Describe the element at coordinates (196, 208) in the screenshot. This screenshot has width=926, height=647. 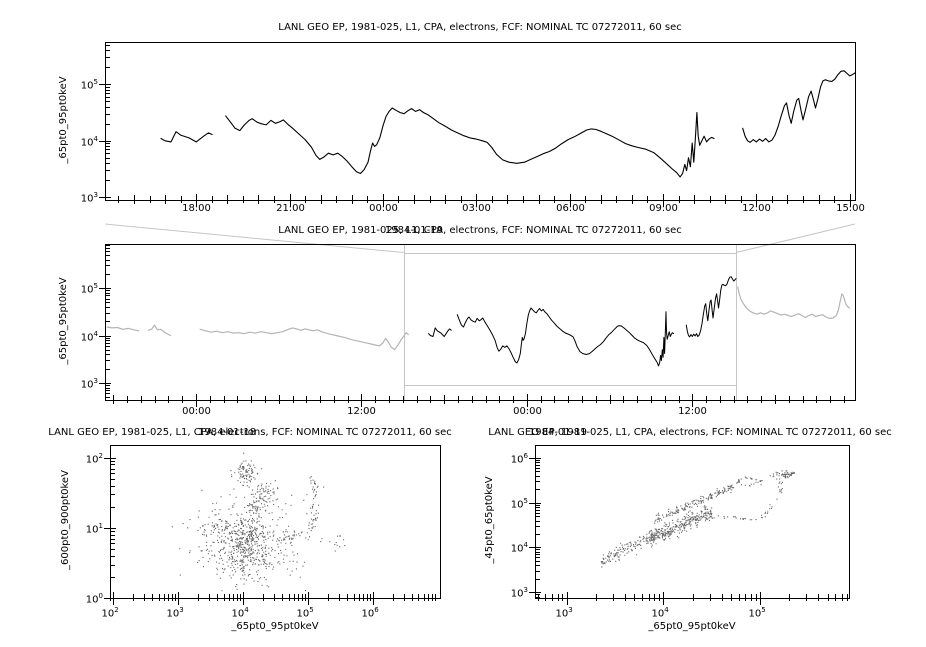
I see `time-tick-label: 18:00` at that location.